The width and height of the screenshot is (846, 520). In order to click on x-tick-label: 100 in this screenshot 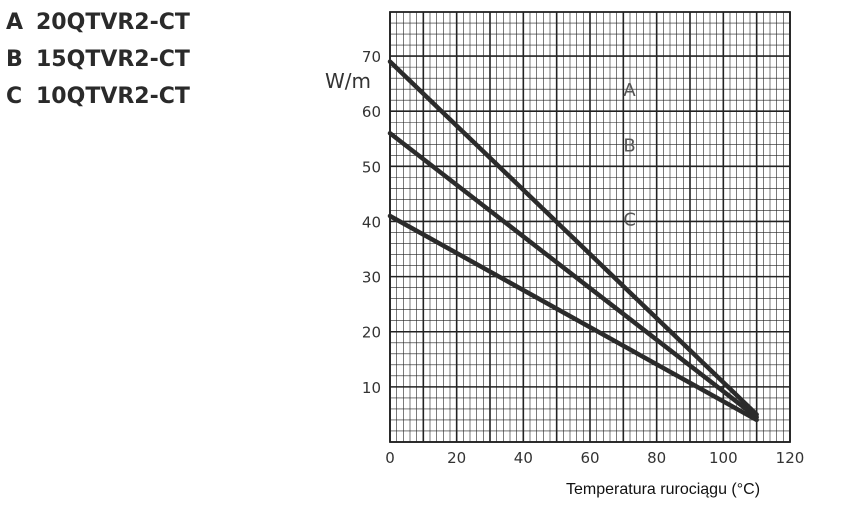, I will do `click(723, 458)`.